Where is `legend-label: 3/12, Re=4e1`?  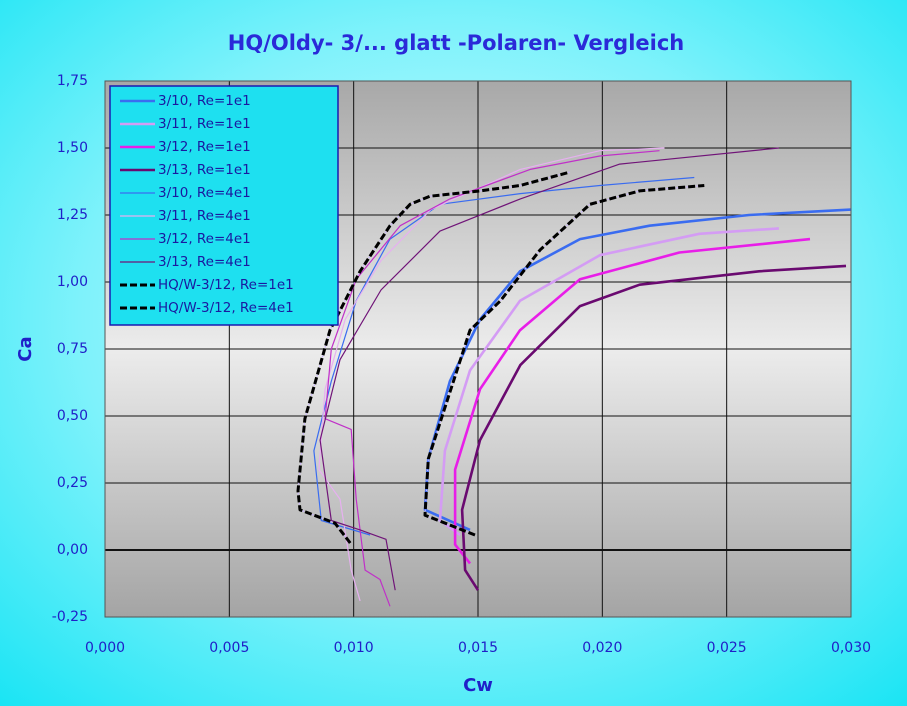
legend-label: 3/12, Re=4e1 is located at coordinates (204, 239).